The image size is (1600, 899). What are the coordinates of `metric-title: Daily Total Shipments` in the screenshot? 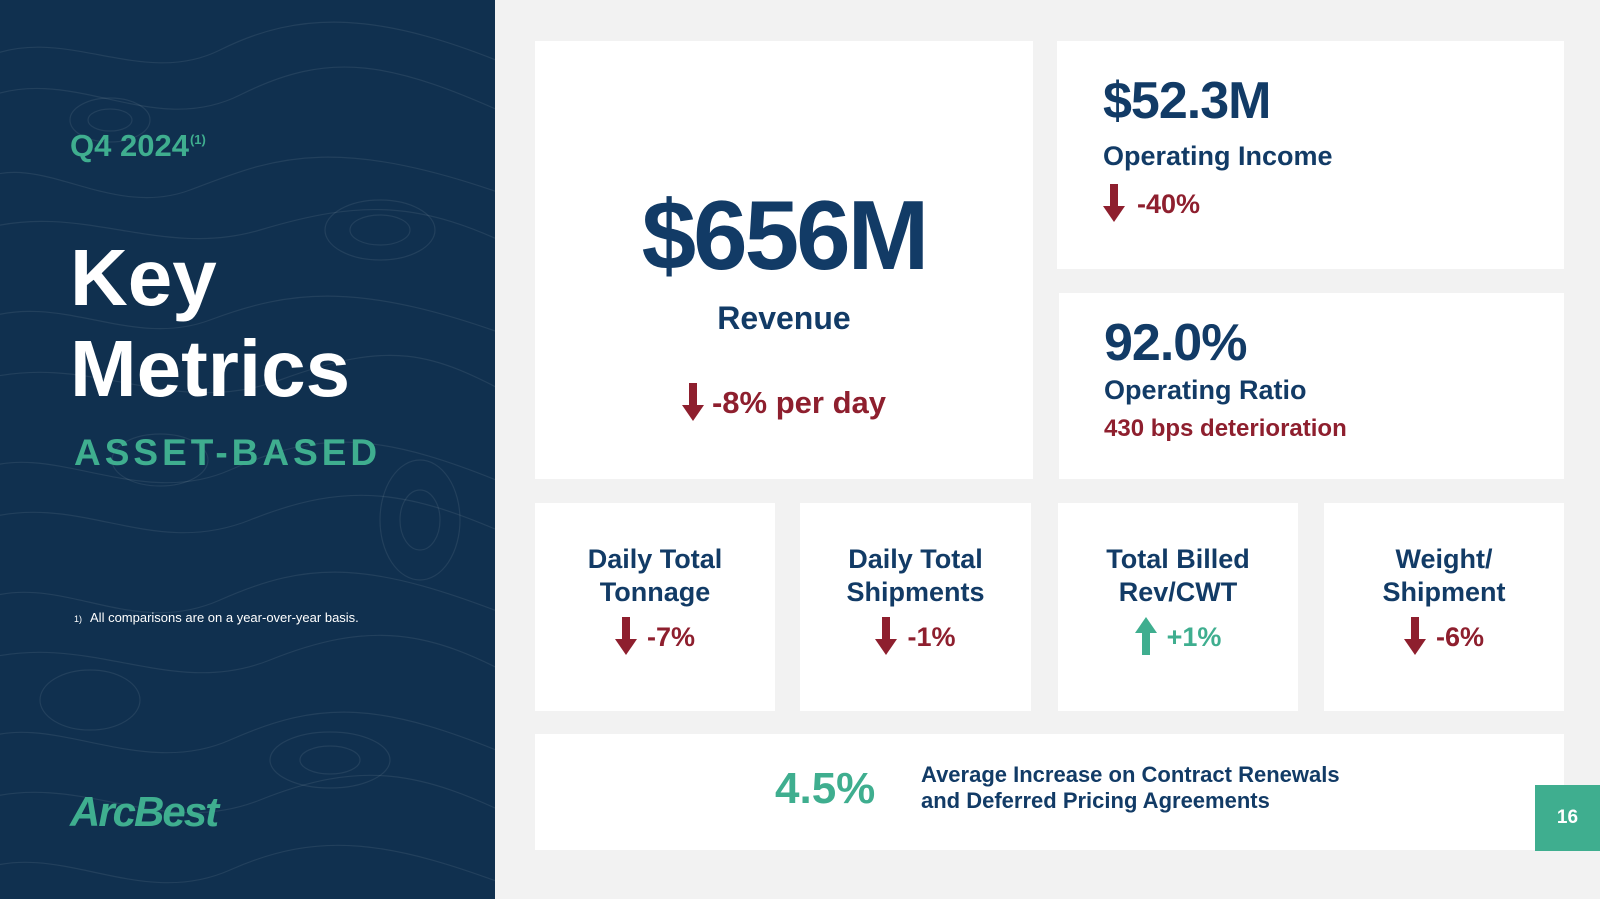 It's located at (915, 576).